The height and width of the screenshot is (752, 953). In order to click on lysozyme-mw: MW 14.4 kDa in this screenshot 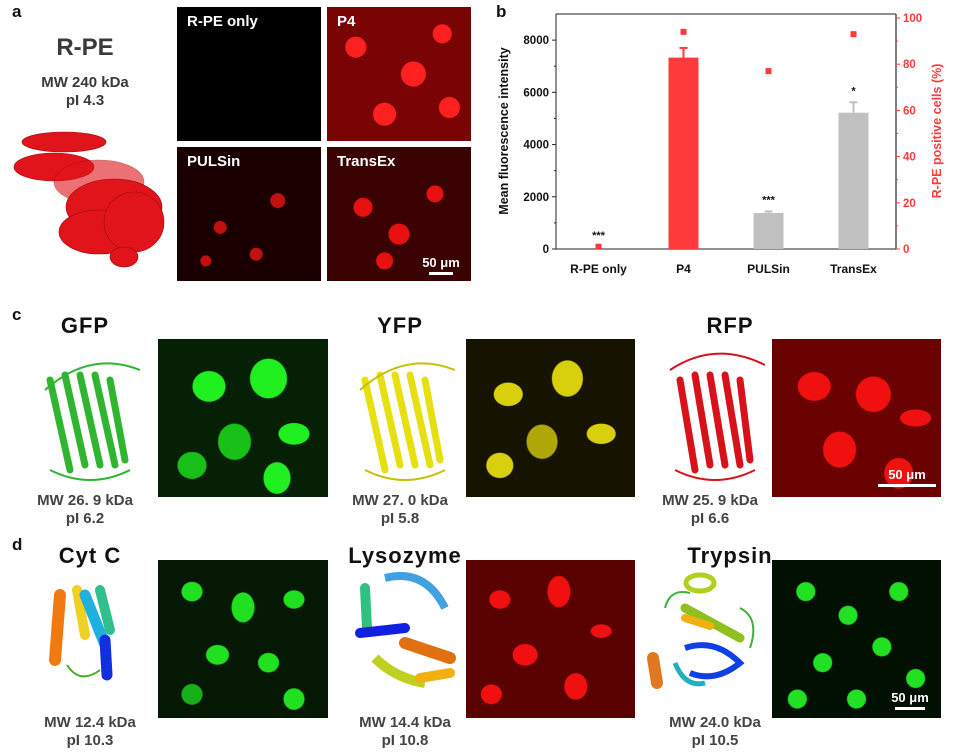, I will do `click(405, 722)`.